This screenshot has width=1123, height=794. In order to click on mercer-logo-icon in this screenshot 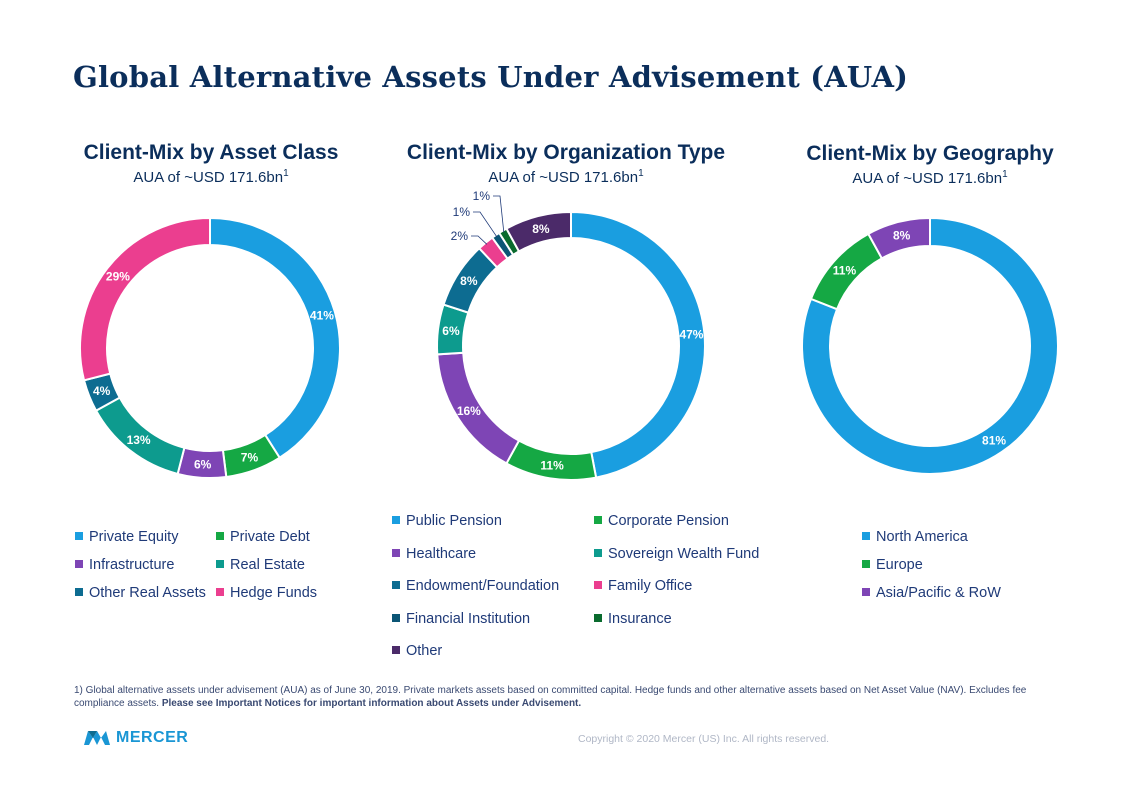, I will do `click(97, 738)`.